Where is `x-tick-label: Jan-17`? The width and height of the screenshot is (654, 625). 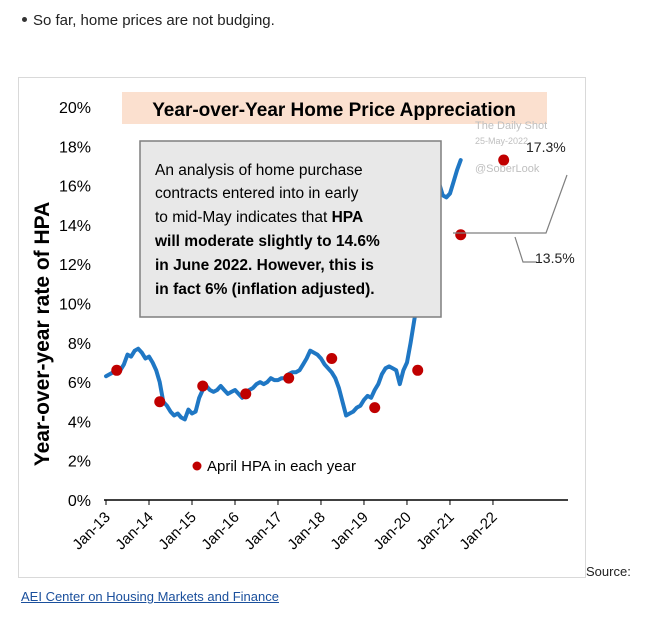
x-tick-label: Jan-17 is located at coordinates (263, 531).